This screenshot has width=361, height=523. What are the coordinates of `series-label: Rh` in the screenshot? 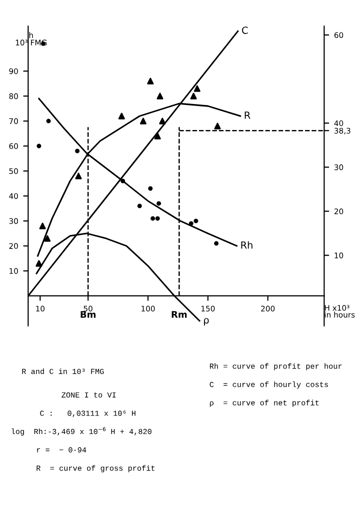 It's located at (246, 245).